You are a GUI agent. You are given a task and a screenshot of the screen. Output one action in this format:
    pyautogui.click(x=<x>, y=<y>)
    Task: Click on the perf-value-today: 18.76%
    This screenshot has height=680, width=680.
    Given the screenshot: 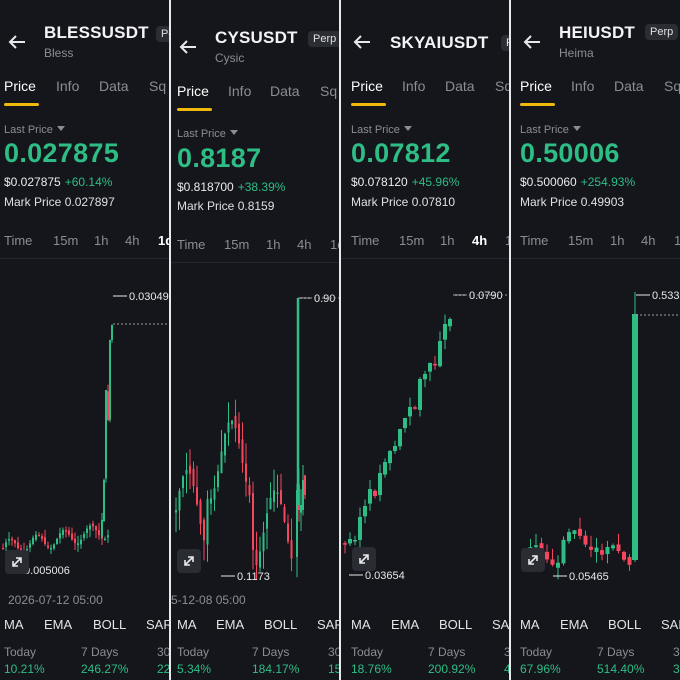 What is the action you would take?
    pyautogui.click(x=371, y=669)
    